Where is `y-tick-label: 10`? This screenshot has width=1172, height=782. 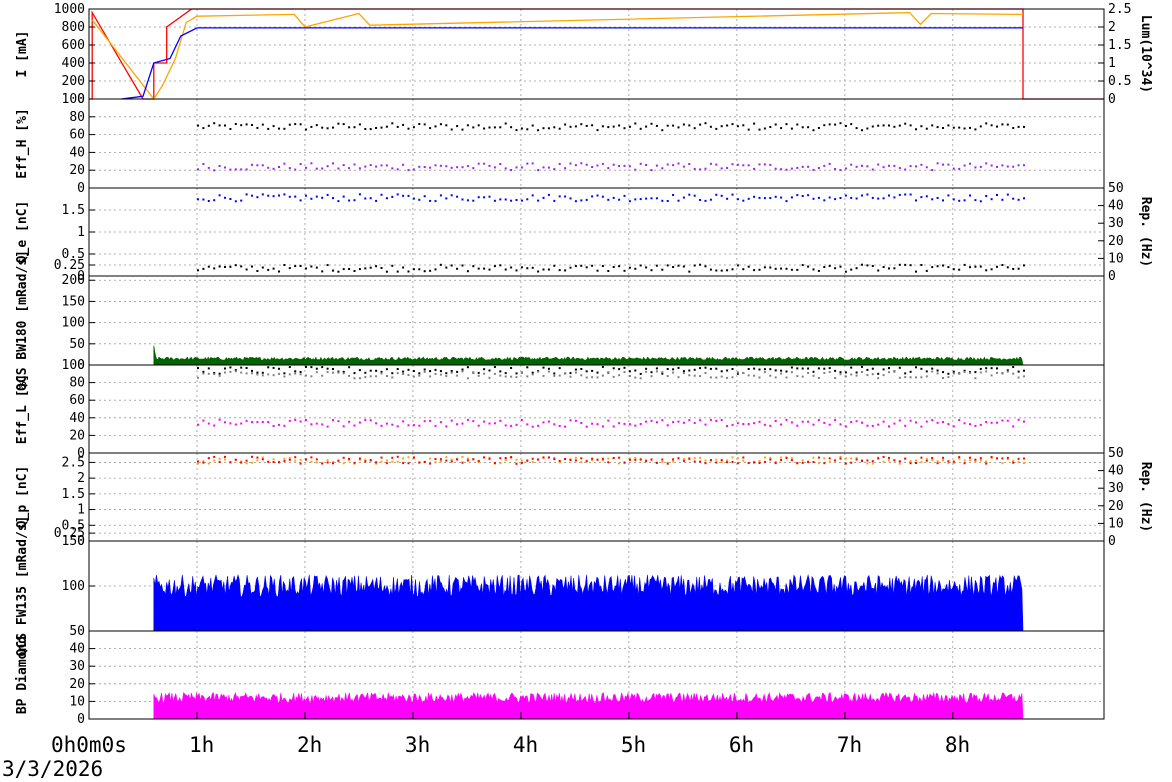 y-tick-label: 10 is located at coordinates (77, 701).